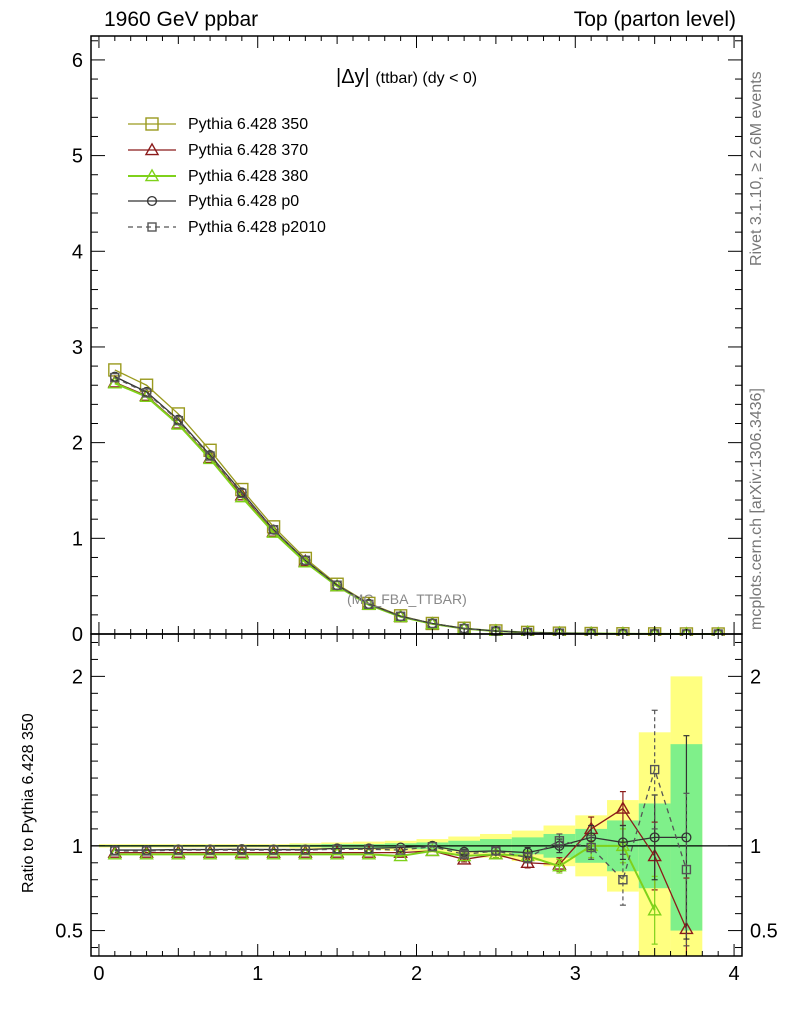 The image size is (786, 1024). What do you see at coordinates (181, 19) in the screenshot?
I see `header-left: 1960 GeV ppbar` at bounding box center [181, 19].